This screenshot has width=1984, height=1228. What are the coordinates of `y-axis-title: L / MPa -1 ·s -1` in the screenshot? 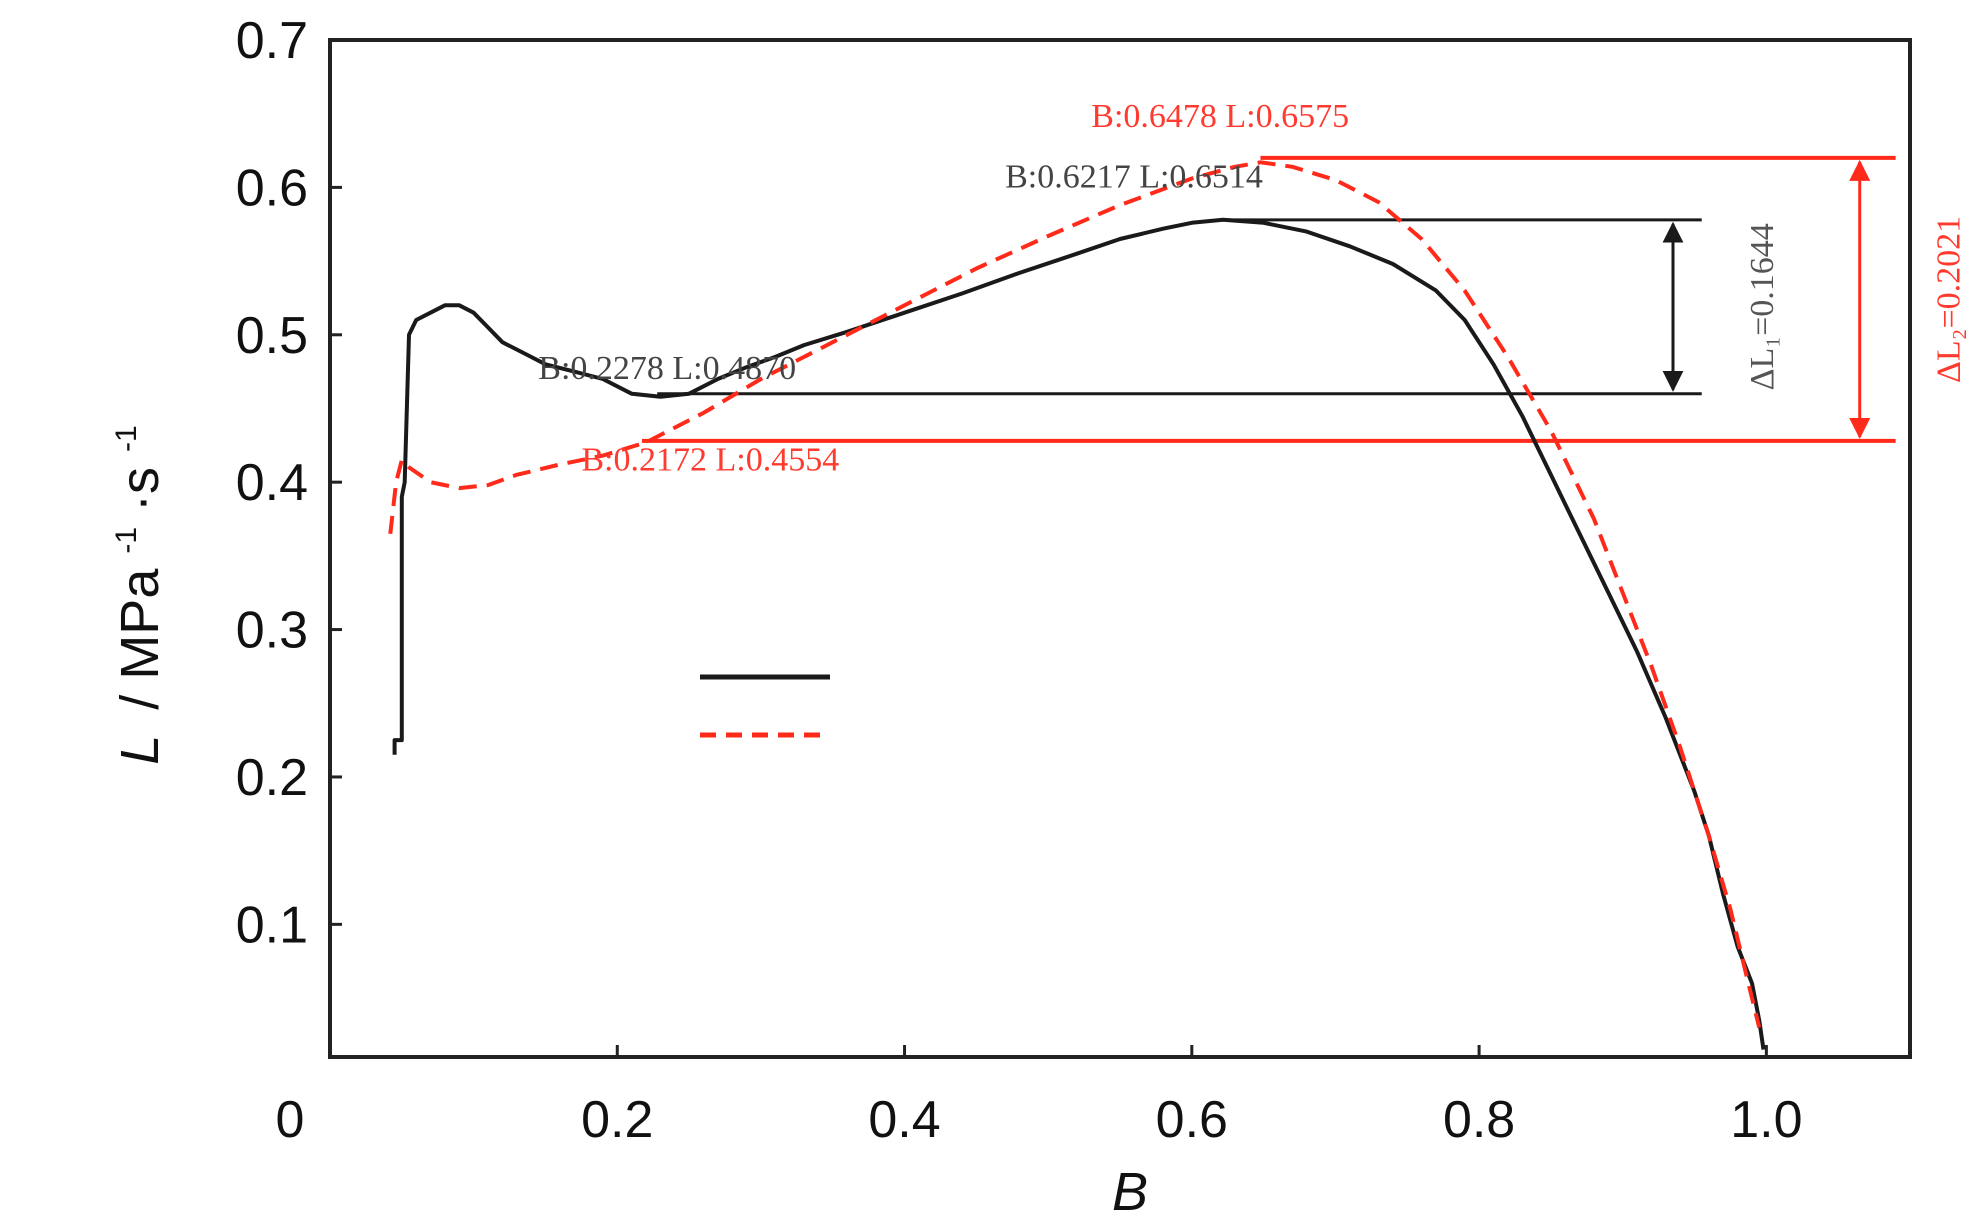 It's located at (129, 595).